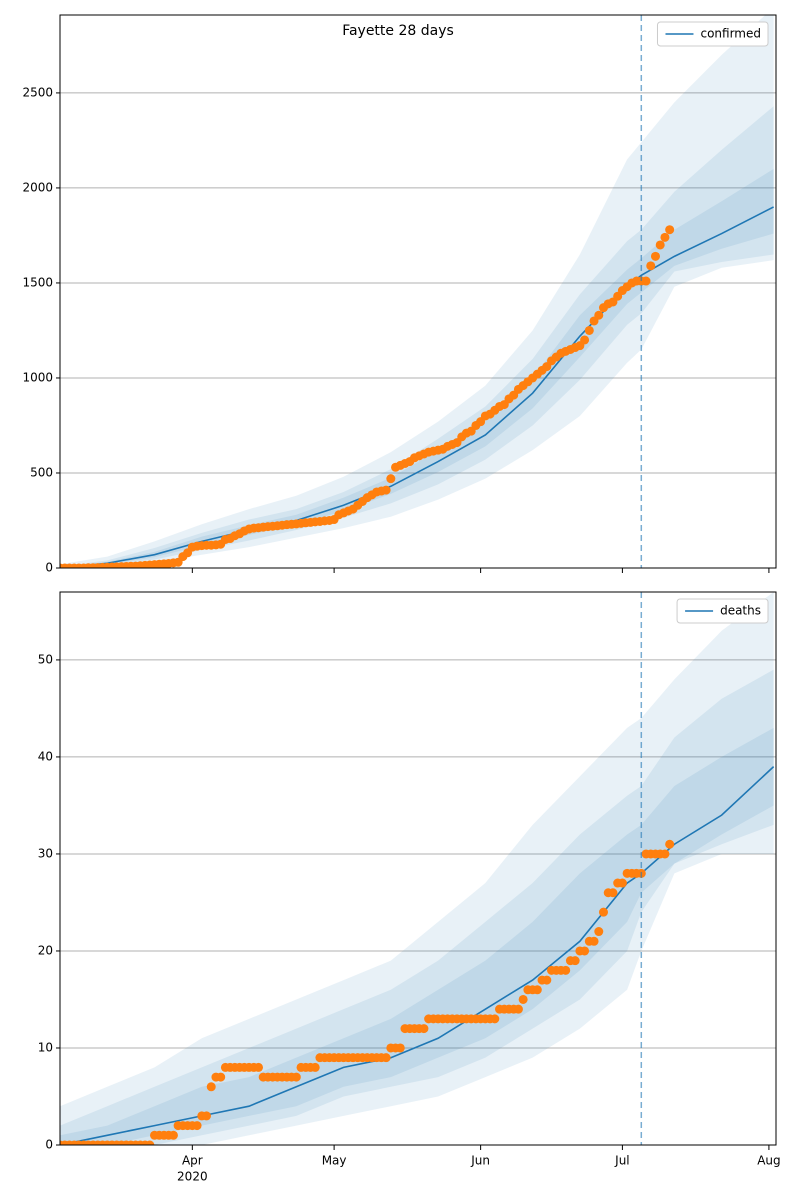 The width and height of the screenshot is (800, 1200). Describe the element at coordinates (45, 950) in the screenshot. I see `y-tick-label: 20` at that location.